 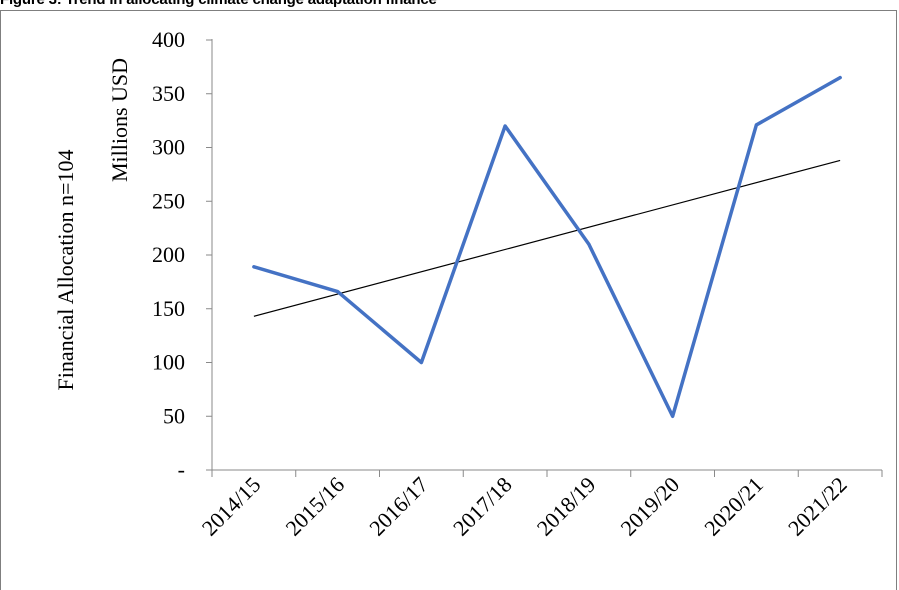 What do you see at coordinates (231, 506) in the screenshot?
I see `x-tick-label: 2014/15` at bounding box center [231, 506].